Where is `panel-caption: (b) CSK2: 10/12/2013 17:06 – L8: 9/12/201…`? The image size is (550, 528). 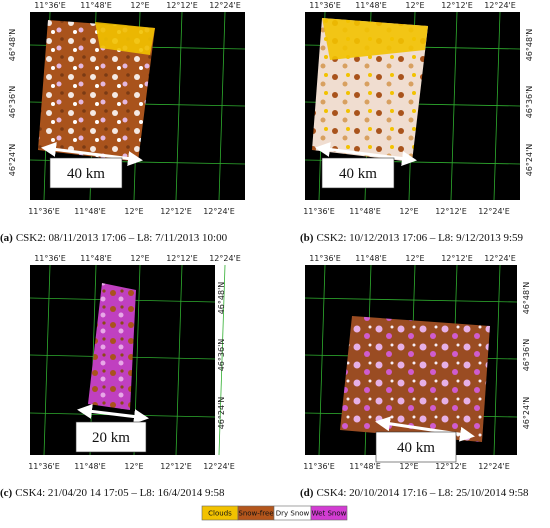 panel-caption: (b) CSK2: 10/12/2013 17:06 – L8: 9/12/201… is located at coordinates (412, 238).